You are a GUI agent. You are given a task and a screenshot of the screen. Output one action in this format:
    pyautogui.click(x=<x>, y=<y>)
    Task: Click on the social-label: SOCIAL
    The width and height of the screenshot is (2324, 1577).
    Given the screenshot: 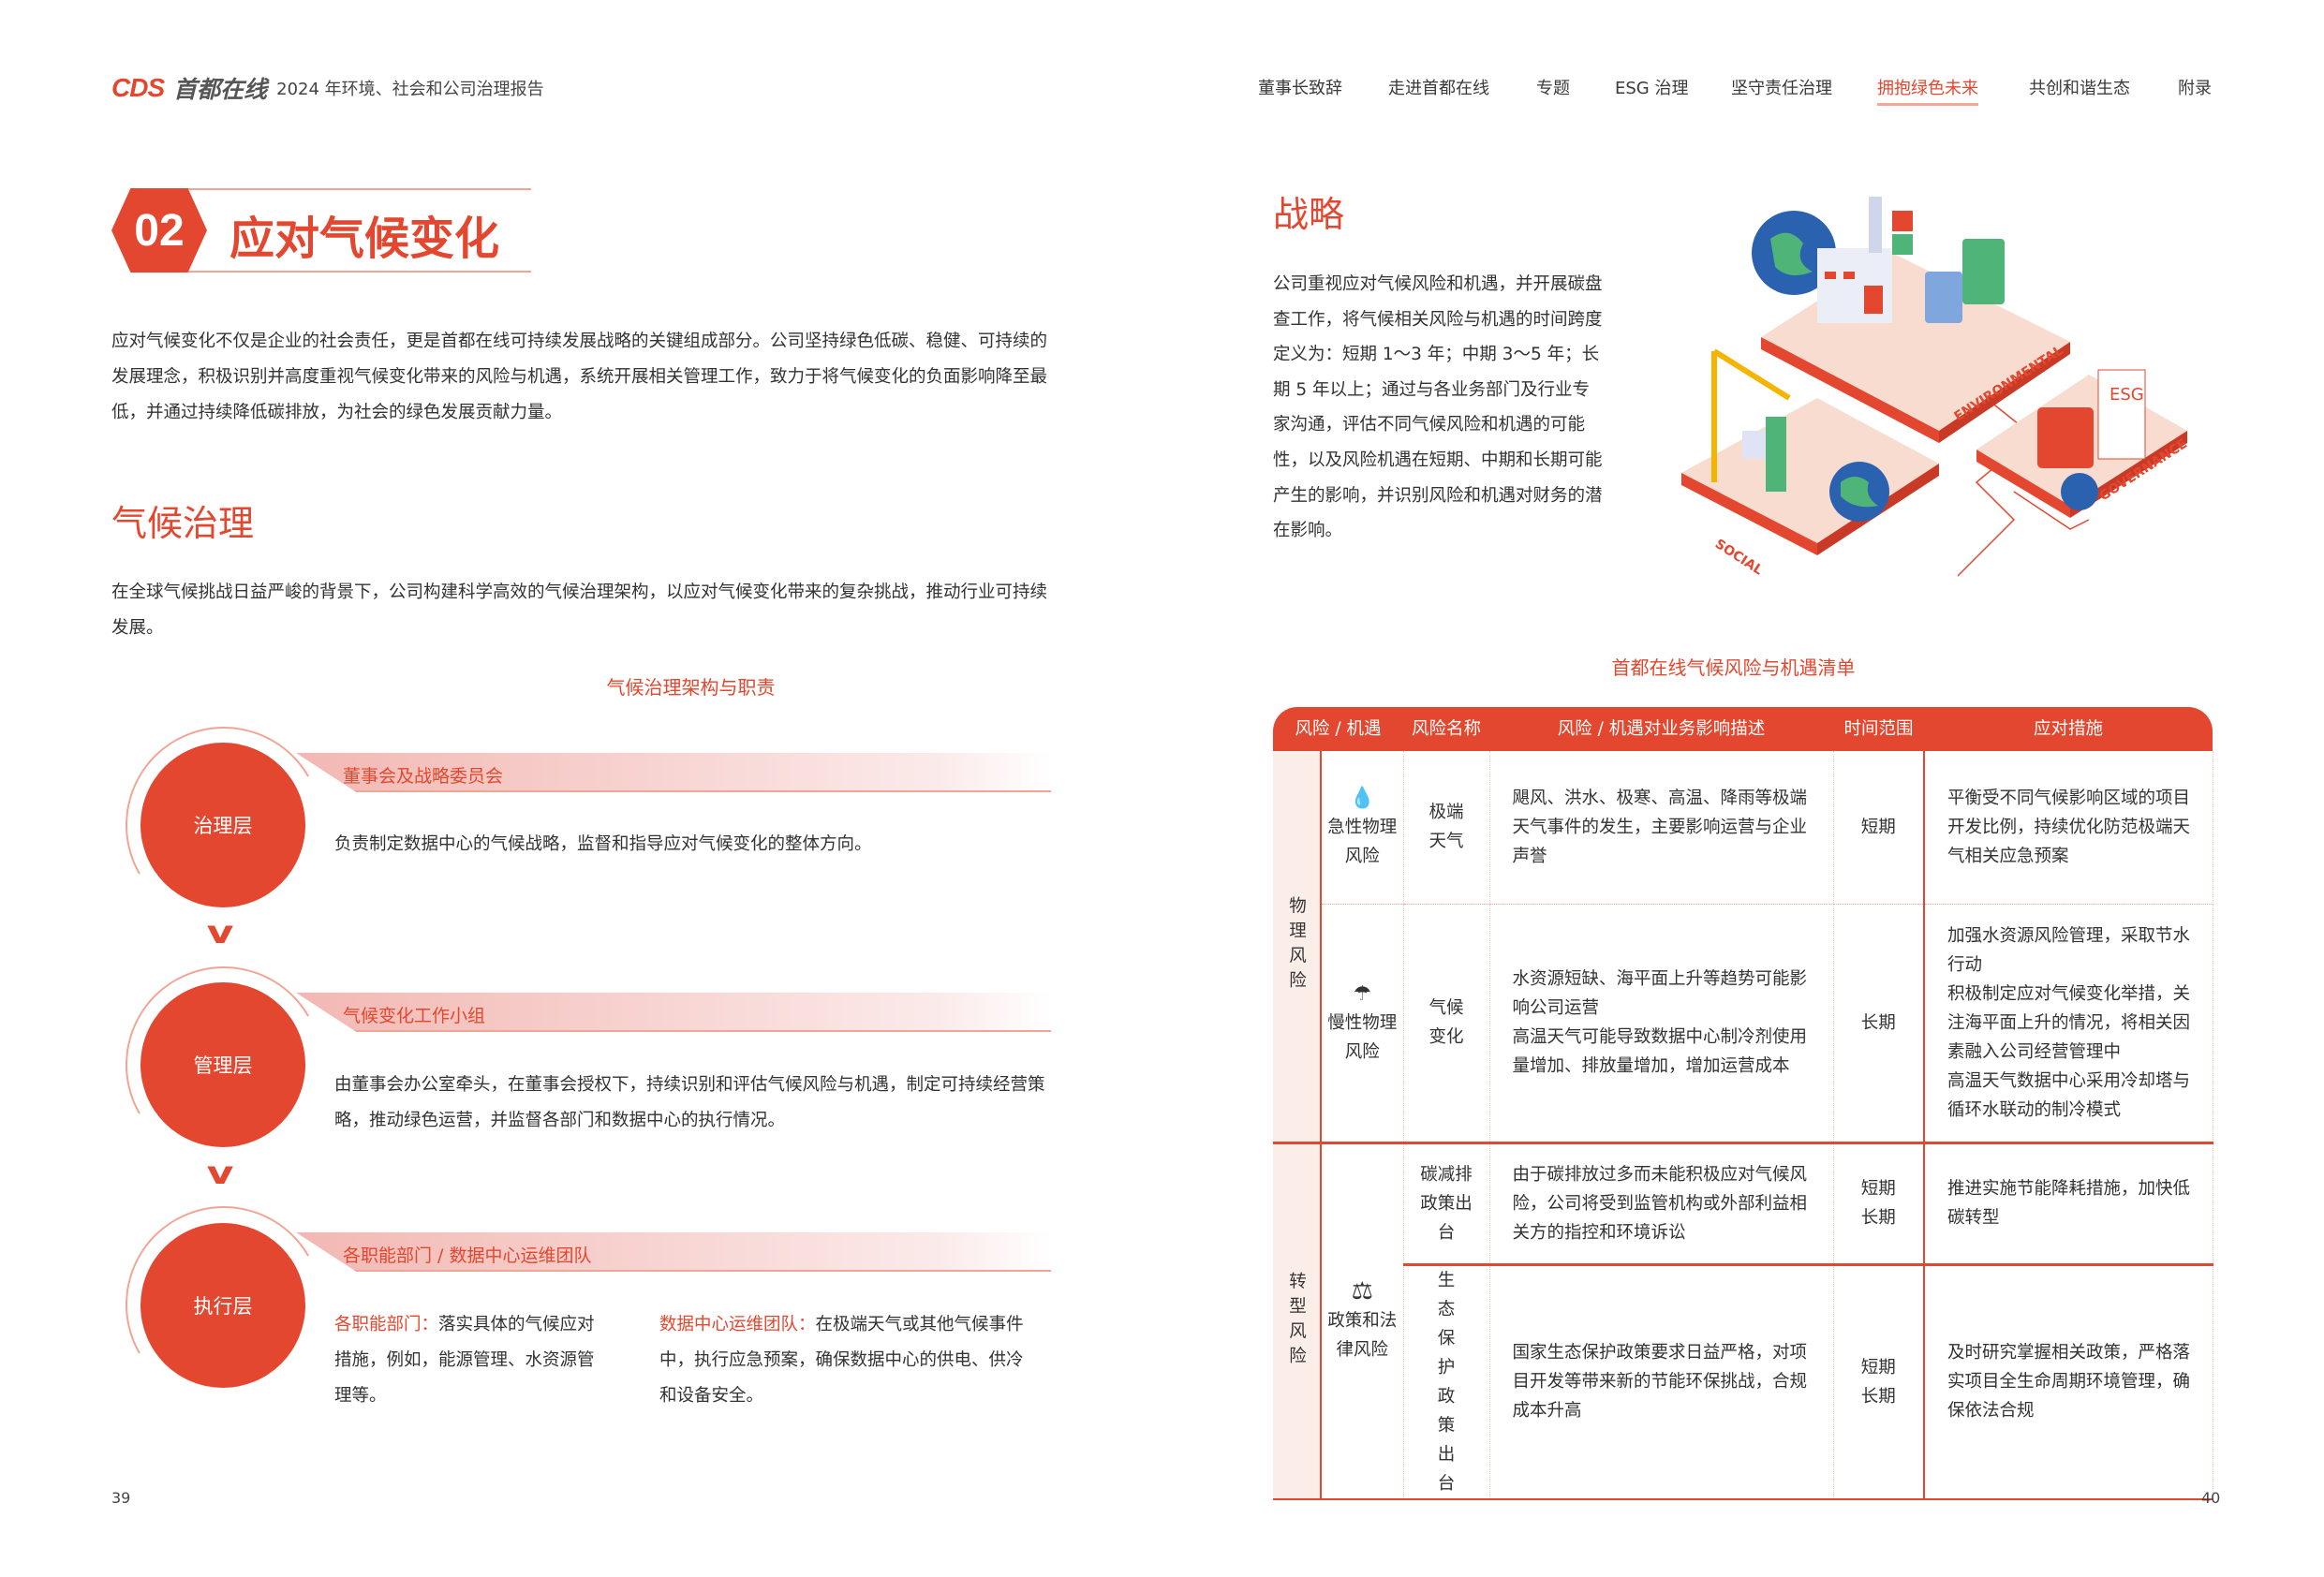 What is the action you would take?
    pyautogui.click(x=1739, y=558)
    